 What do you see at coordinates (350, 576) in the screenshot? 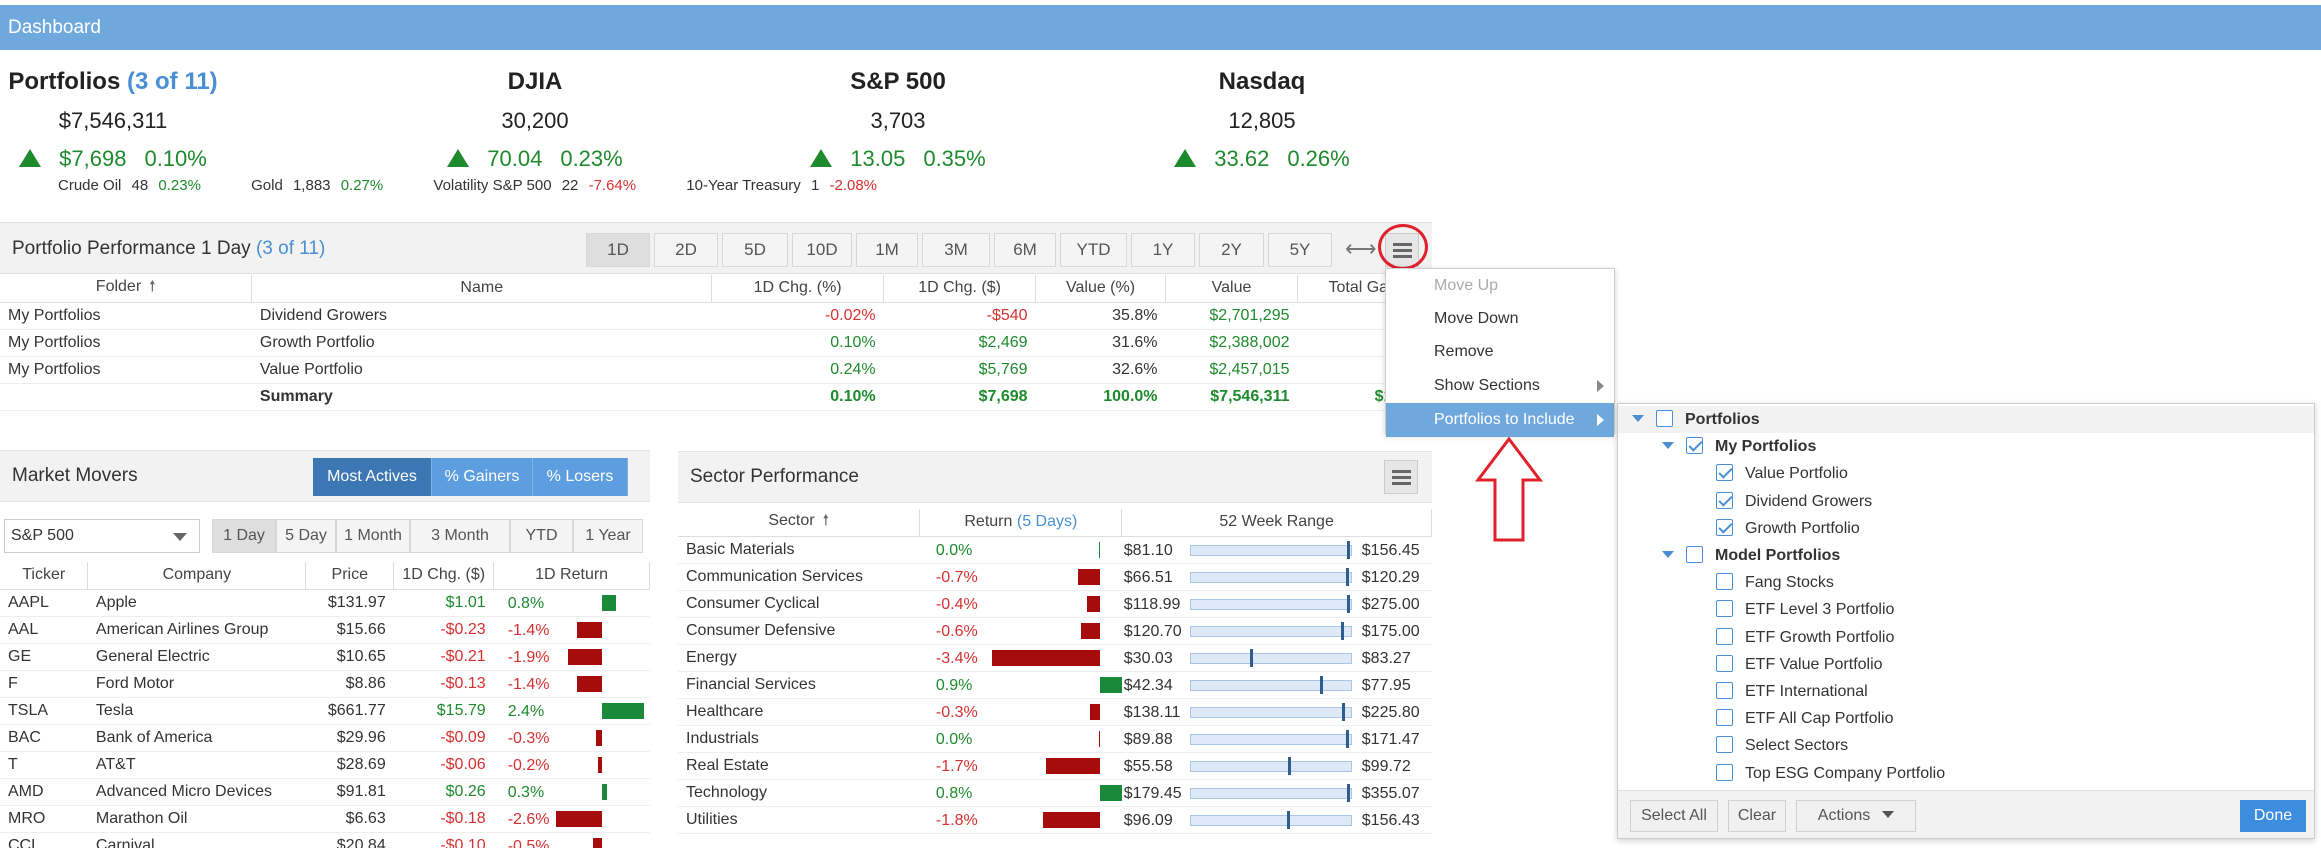
I see `col-price: Price` at bounding box center [350, 576].